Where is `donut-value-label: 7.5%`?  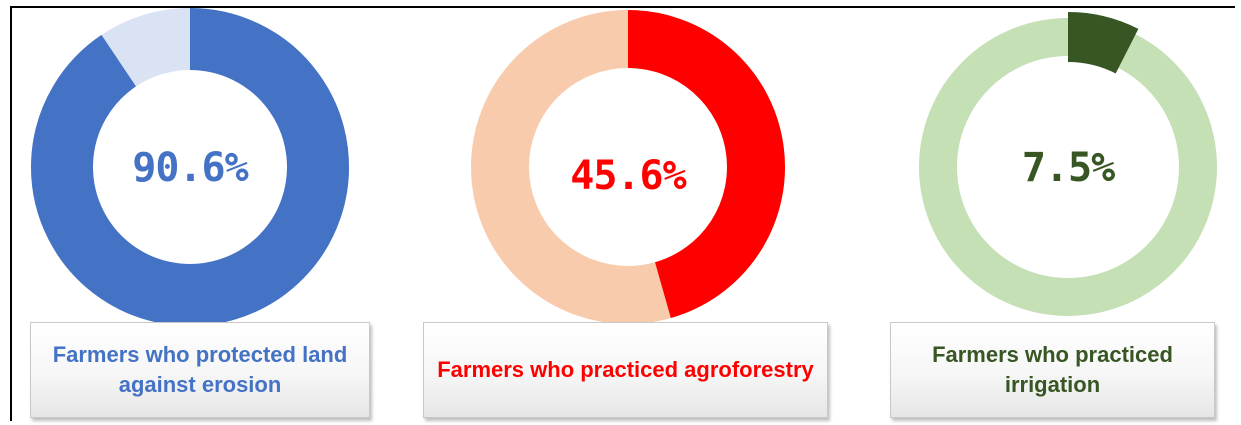 donut-value-label: 7.5% is located at coordinates (1068, 168).